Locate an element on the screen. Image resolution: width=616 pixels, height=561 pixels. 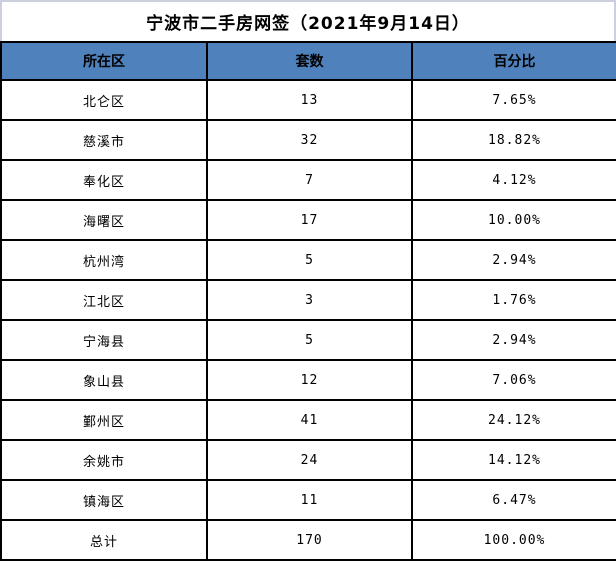
column-header-units: 套数 is located at coordinates (309, 61).